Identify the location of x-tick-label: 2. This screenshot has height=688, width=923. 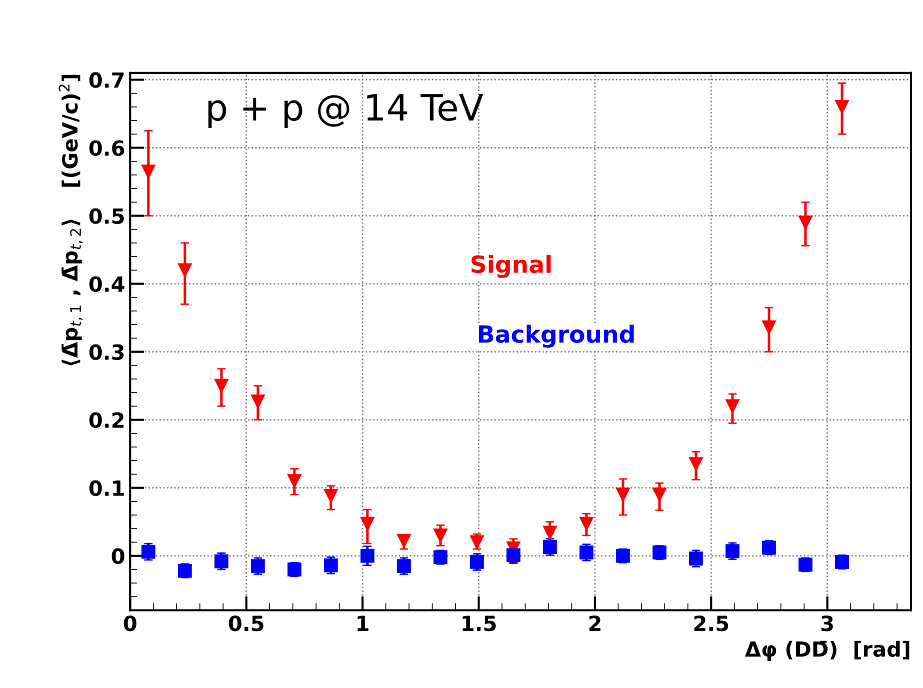
(594, 623).